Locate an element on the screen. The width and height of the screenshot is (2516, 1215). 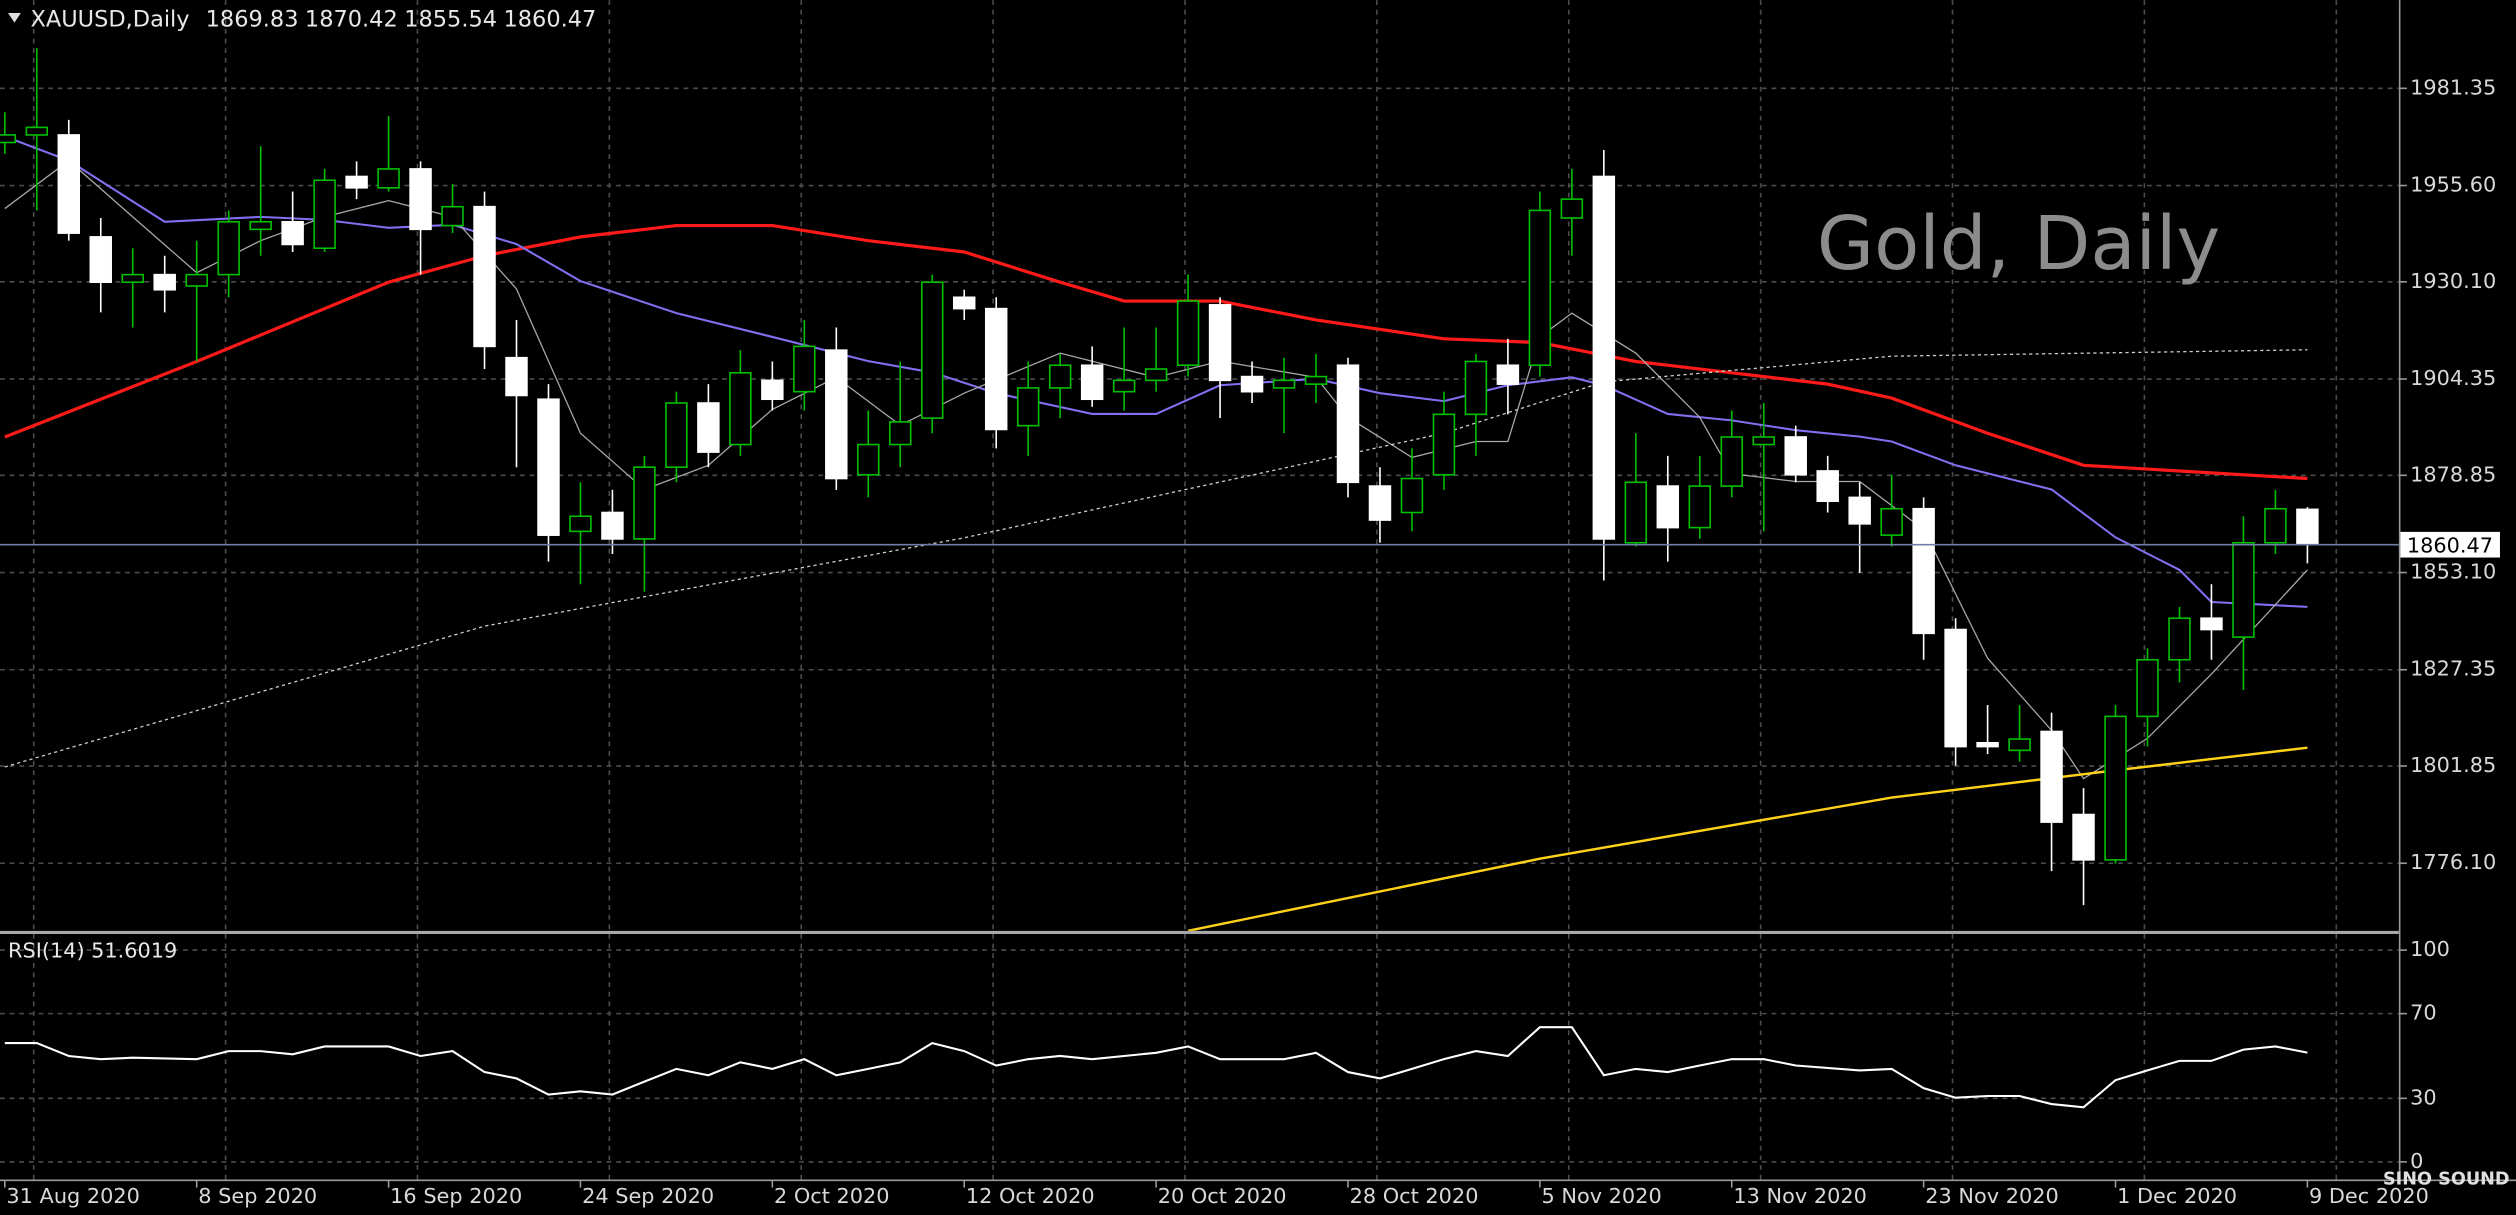
rsi-line is located at coordinates (1156, 1067).